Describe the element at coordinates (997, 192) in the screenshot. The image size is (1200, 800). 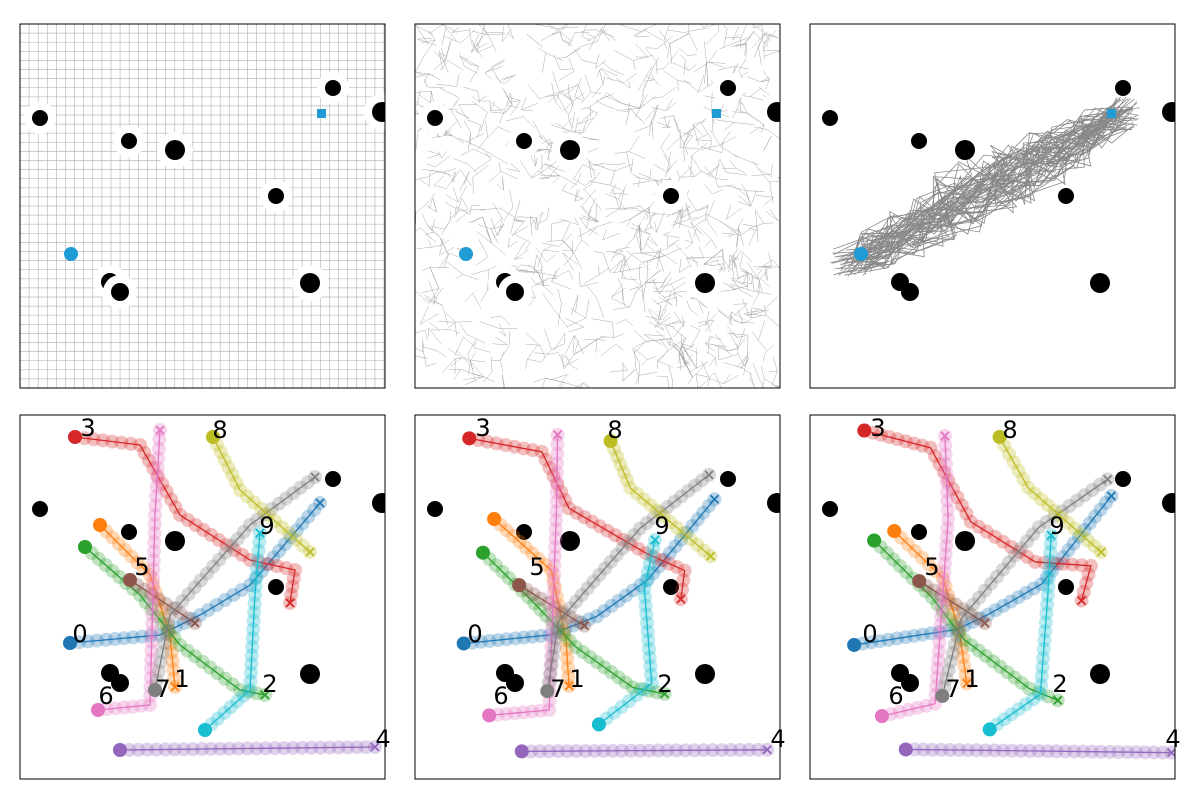
I see `sample-path` at that location.